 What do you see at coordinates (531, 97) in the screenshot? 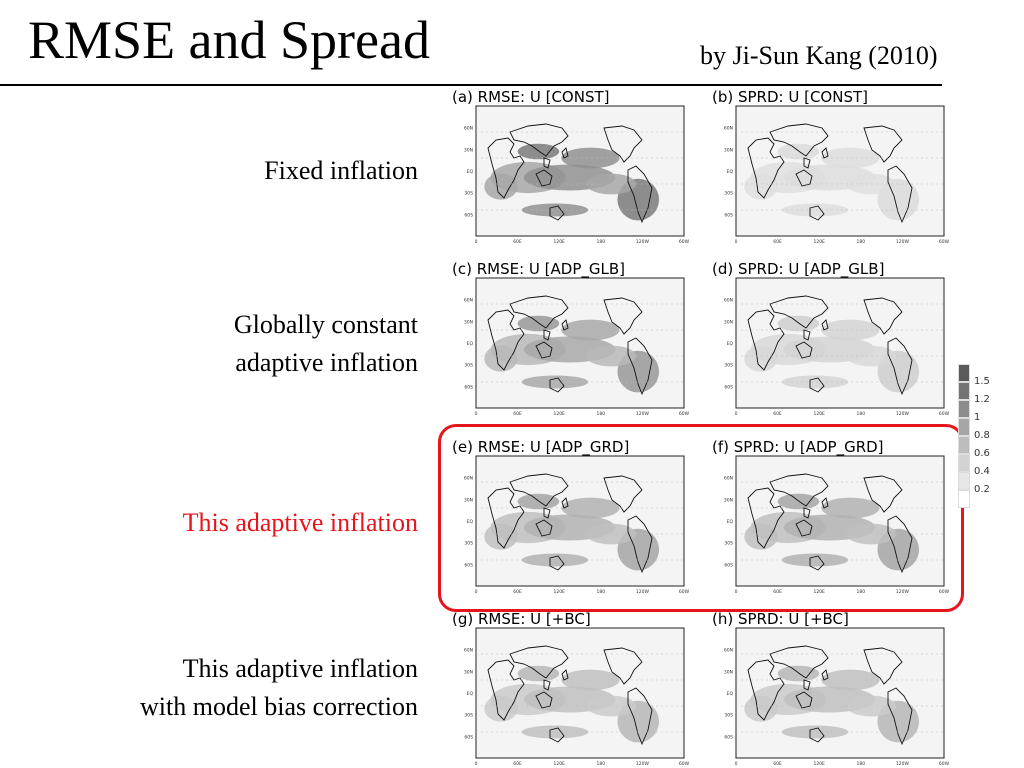
I see `panel-title: (a) RMSE: U [CONST]` at bounding box center [531, 97].